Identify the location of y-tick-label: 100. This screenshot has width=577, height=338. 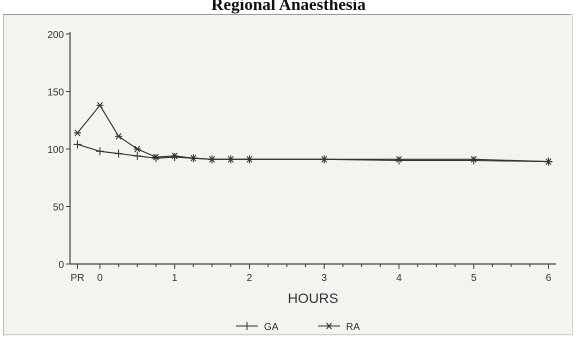
(55, 150).